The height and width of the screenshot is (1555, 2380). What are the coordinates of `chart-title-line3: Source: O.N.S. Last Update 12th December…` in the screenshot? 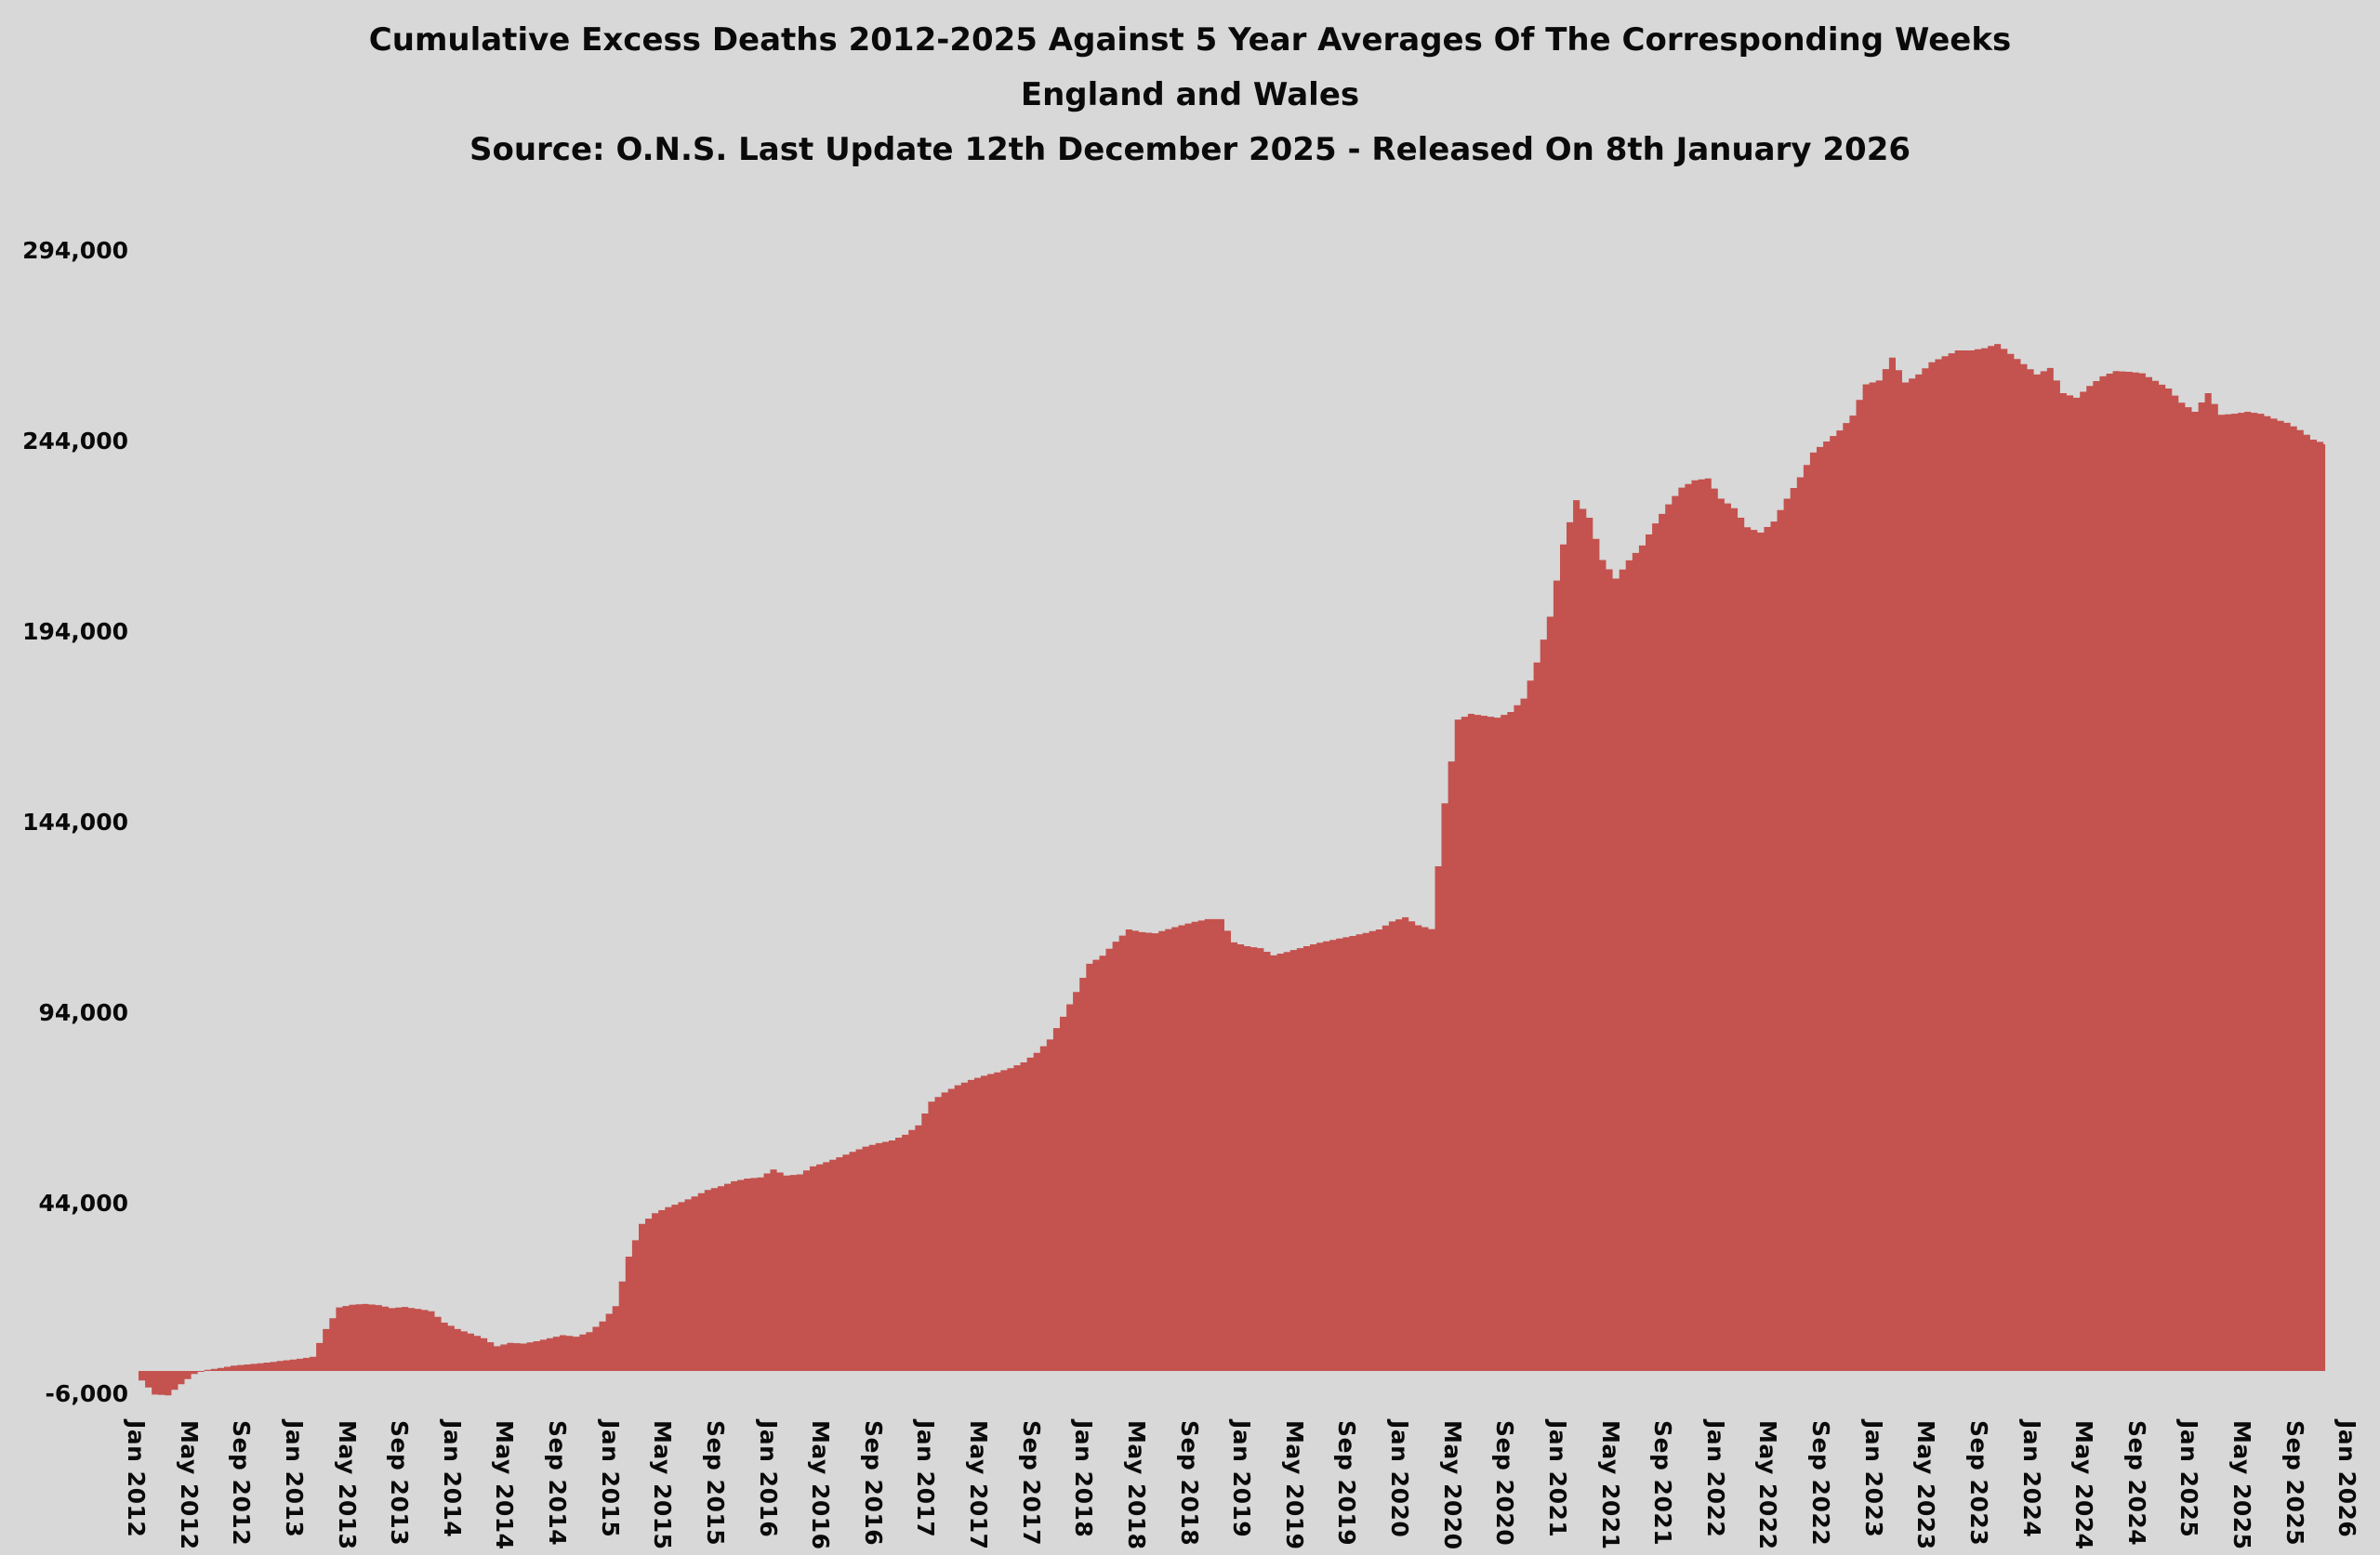 It's located at (1190, 149).